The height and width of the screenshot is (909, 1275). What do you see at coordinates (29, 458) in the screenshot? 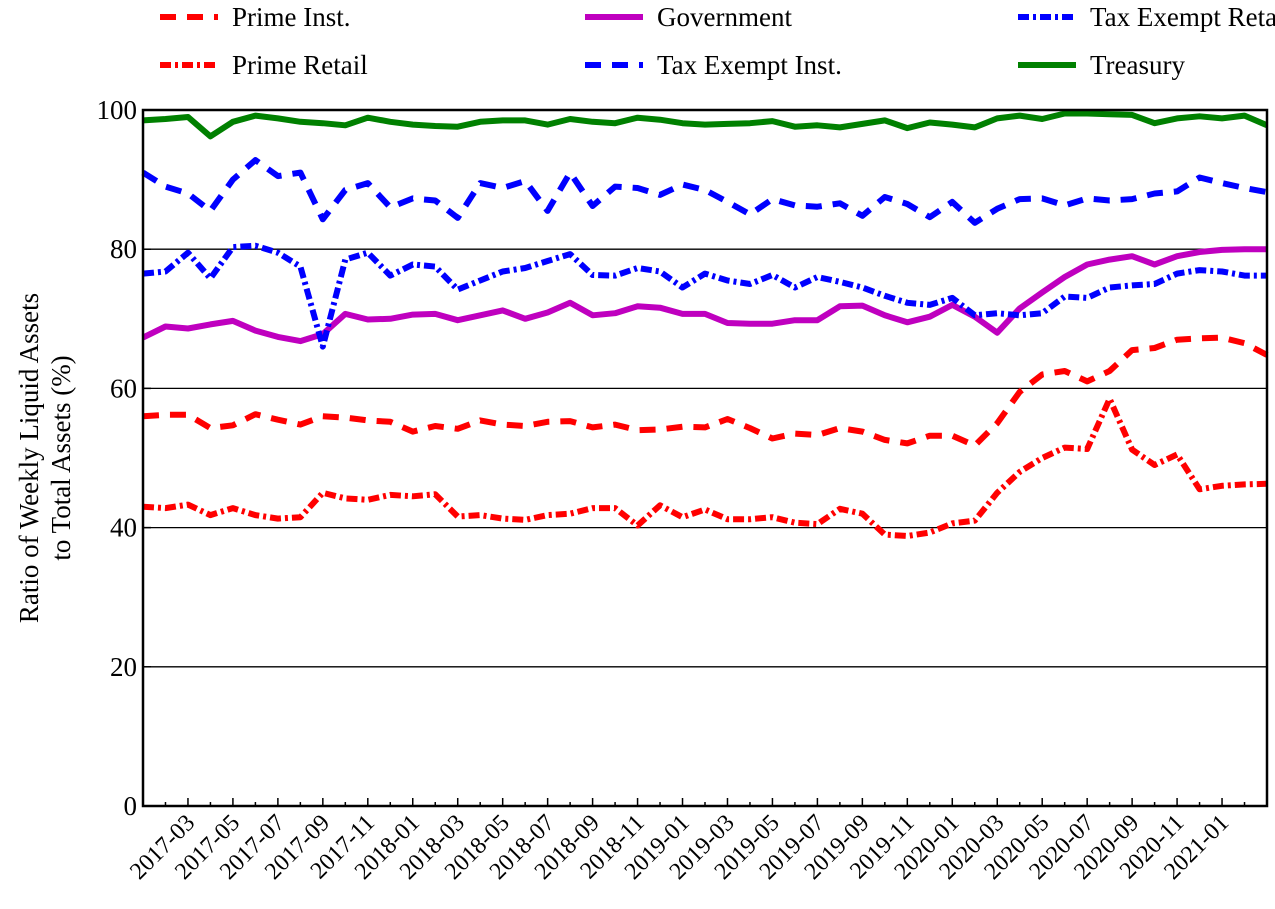
I see `y-axis-label-line: Ratio of Weekly Liquid Assets` at bounding box center [29, 458].